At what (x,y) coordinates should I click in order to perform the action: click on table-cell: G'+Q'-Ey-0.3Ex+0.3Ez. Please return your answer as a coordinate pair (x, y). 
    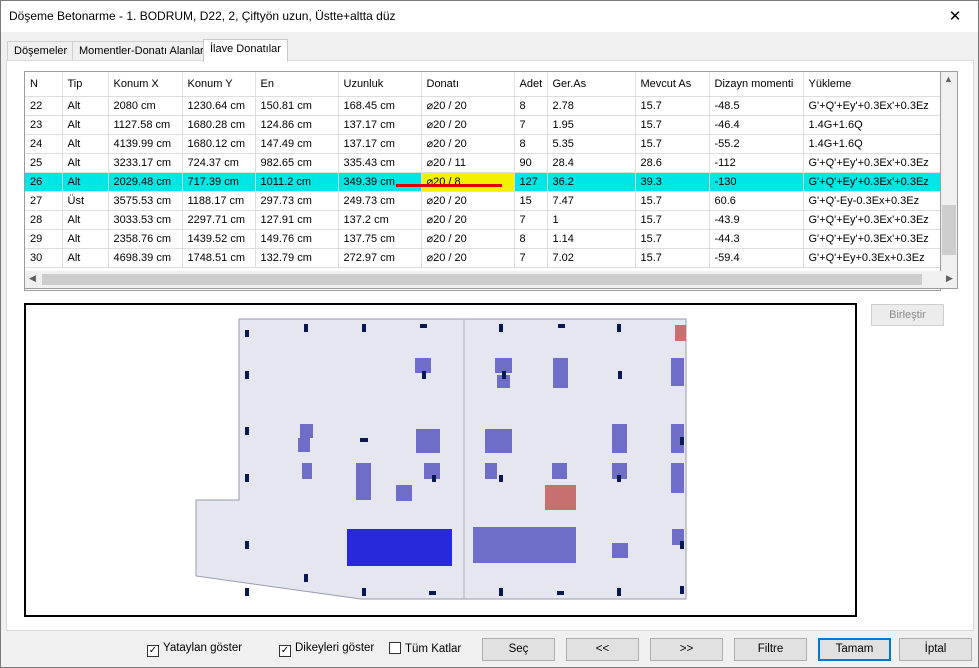
    Looking at the image, I should click on (871, 201).